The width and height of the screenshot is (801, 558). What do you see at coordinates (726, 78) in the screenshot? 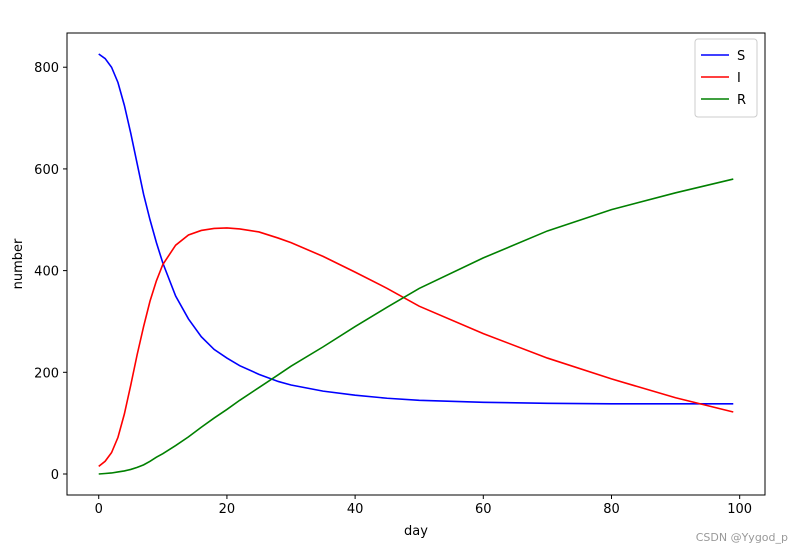
I see `legend-box` at bounding box center [726, 78].